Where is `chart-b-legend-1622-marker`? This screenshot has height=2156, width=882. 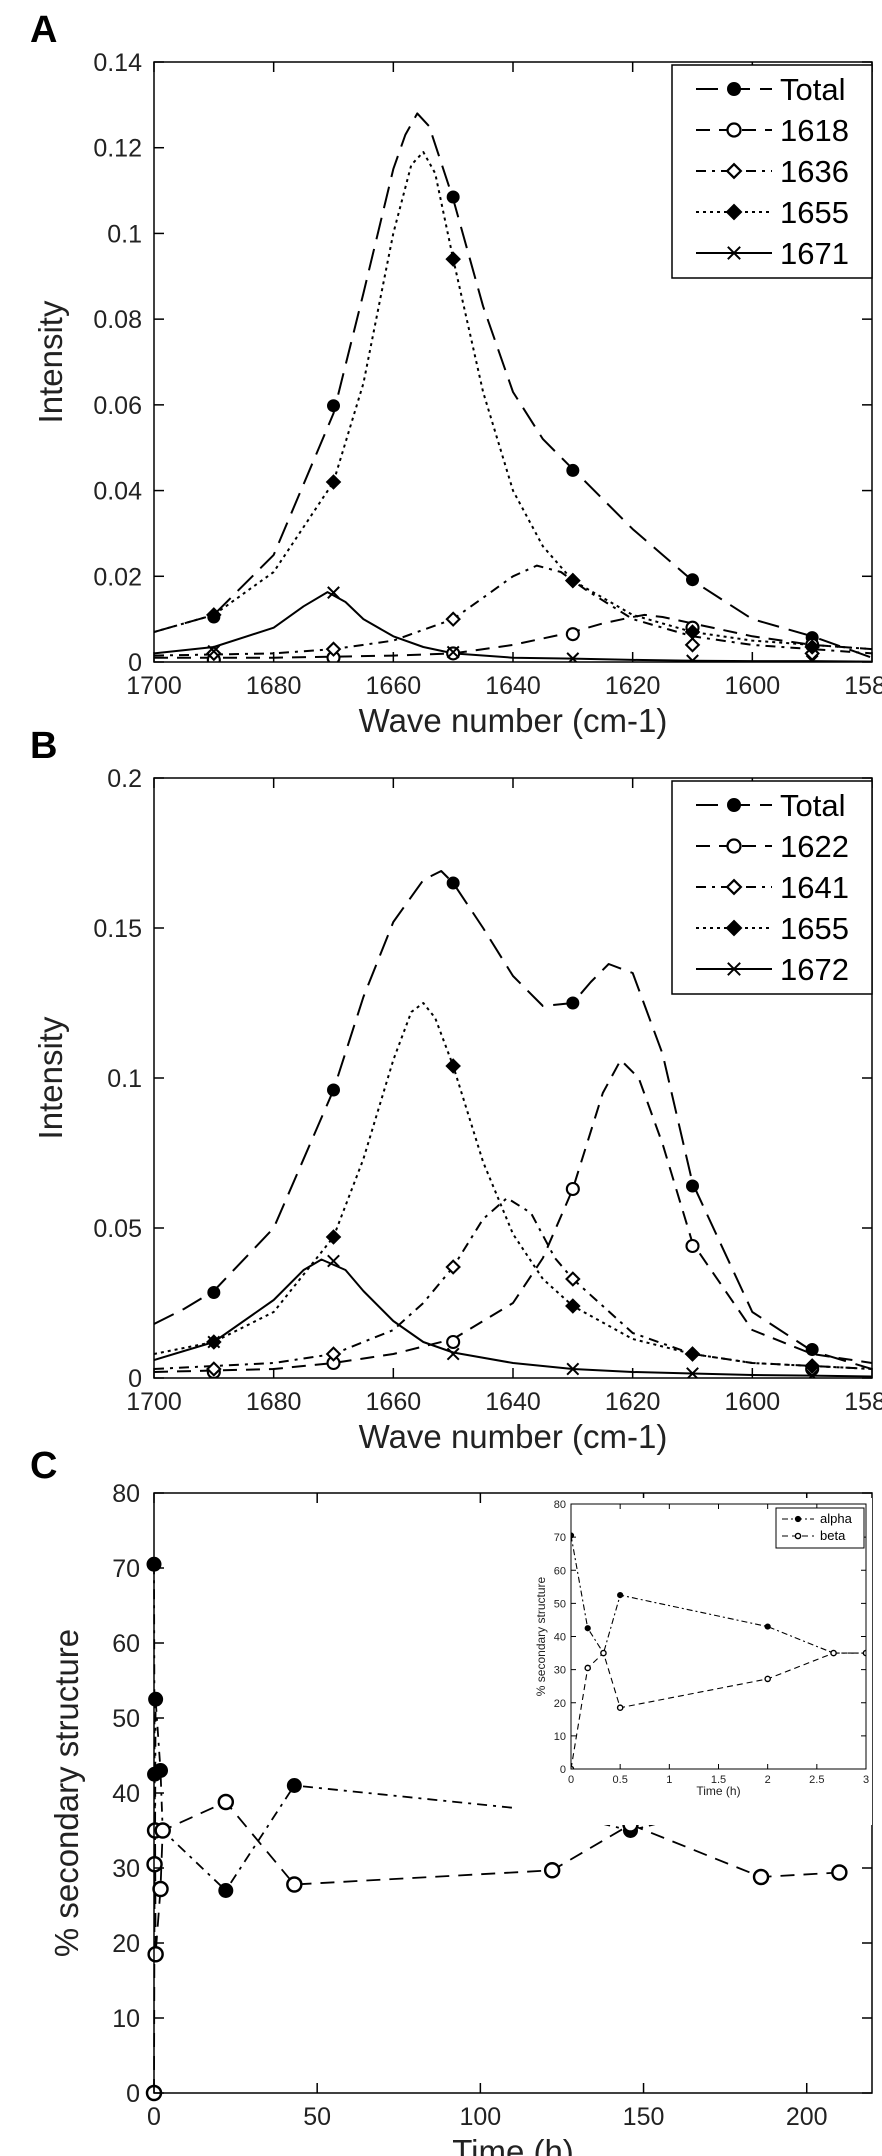
chart-b-legend-1622-marker is located at coordinates (734, 846).